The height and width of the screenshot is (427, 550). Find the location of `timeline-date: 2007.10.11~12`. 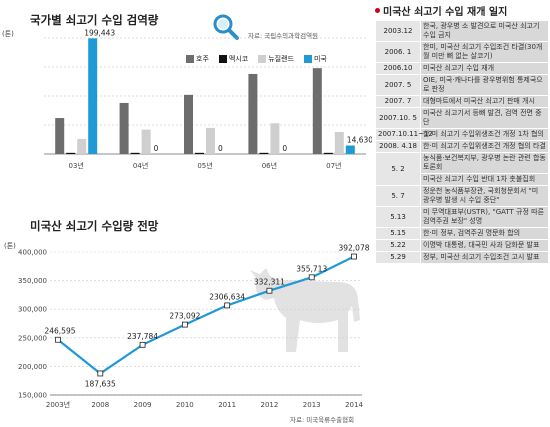

timeline-date: 2007.10.11~12 is located at coordinates (404, 134).